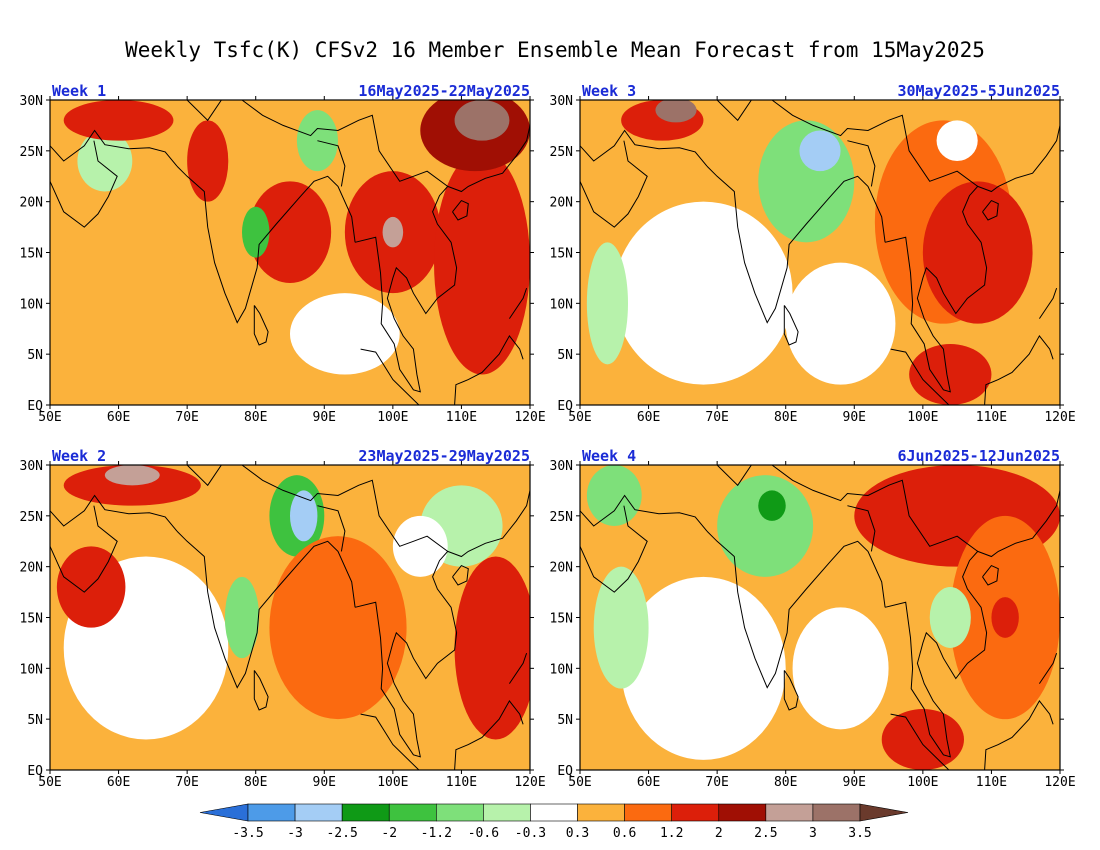 The width and height of the screenshot is (1100, 850). What do you see at coordinates (609, 91) in the screenshot?
I see `week-label: Week 3` at bounding box center [609, 91].